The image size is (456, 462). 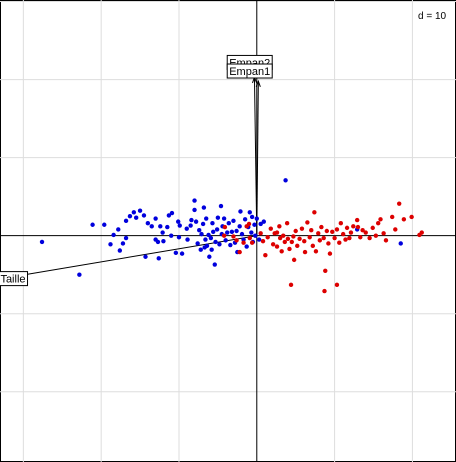 I want to click on arrow-line-empan1, so click(x=255, y=156).